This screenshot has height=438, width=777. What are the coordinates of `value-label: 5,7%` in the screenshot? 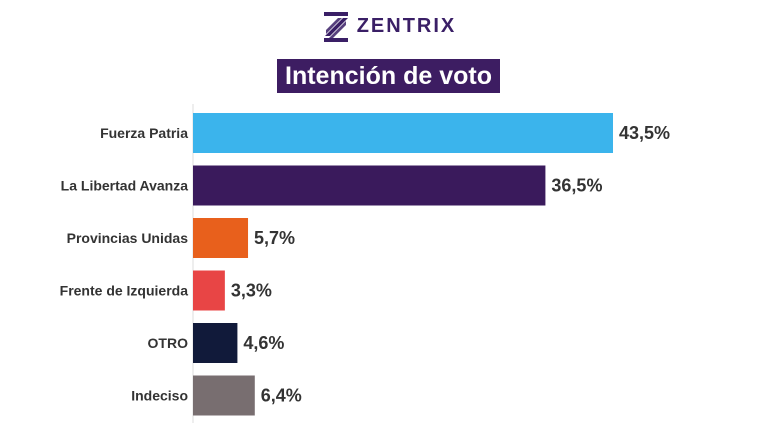 It's located at (274, 238).